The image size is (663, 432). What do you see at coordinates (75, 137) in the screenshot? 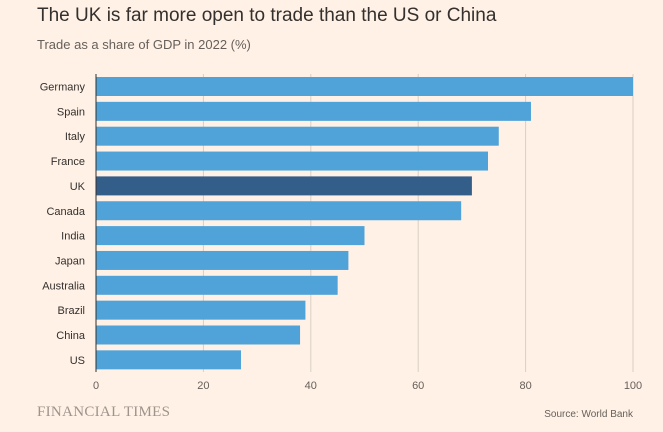
I see `category-label: Italy` at bounding box center [75, 137].